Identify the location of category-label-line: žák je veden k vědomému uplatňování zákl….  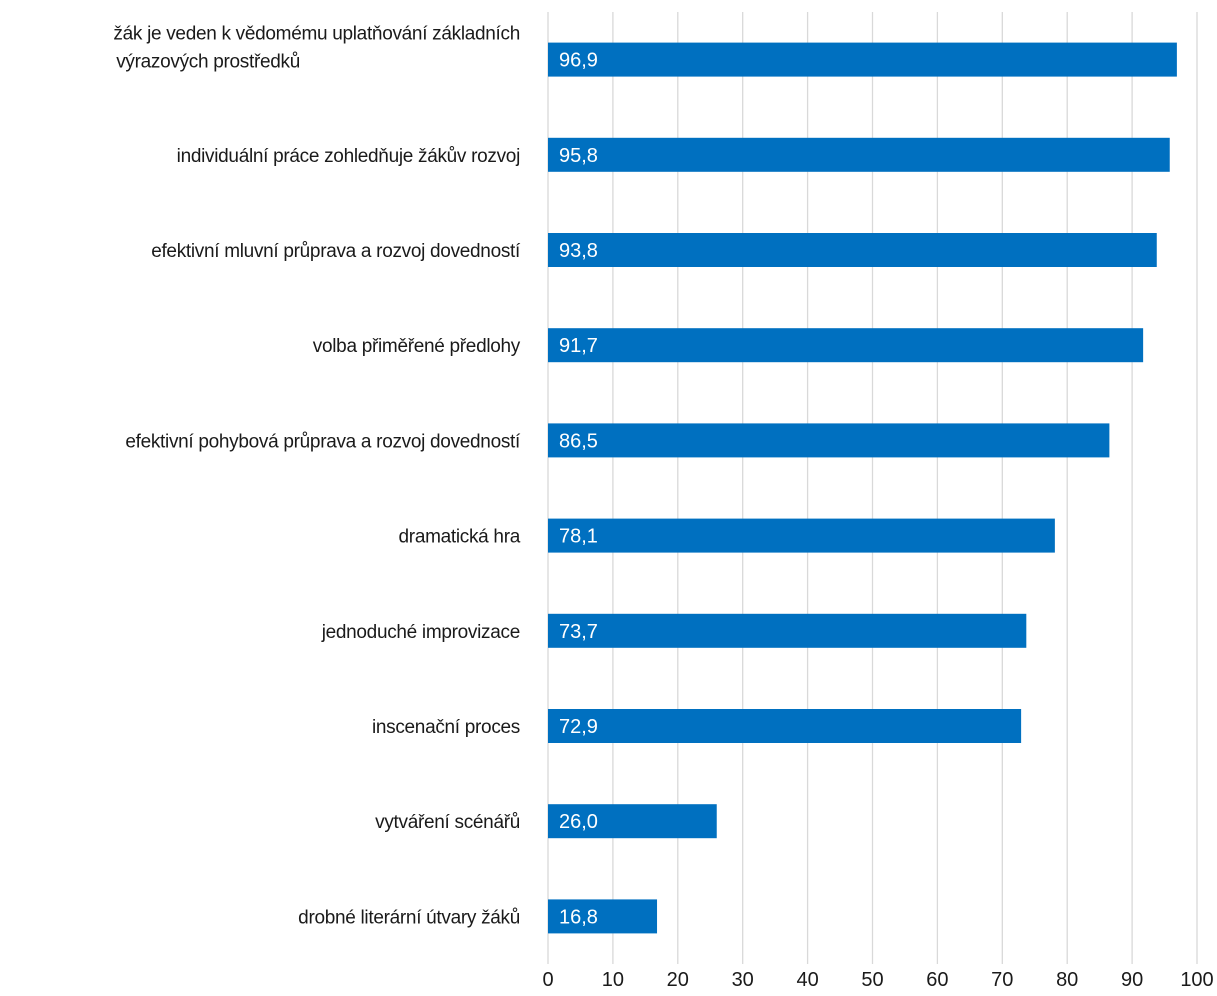
(316, 34).